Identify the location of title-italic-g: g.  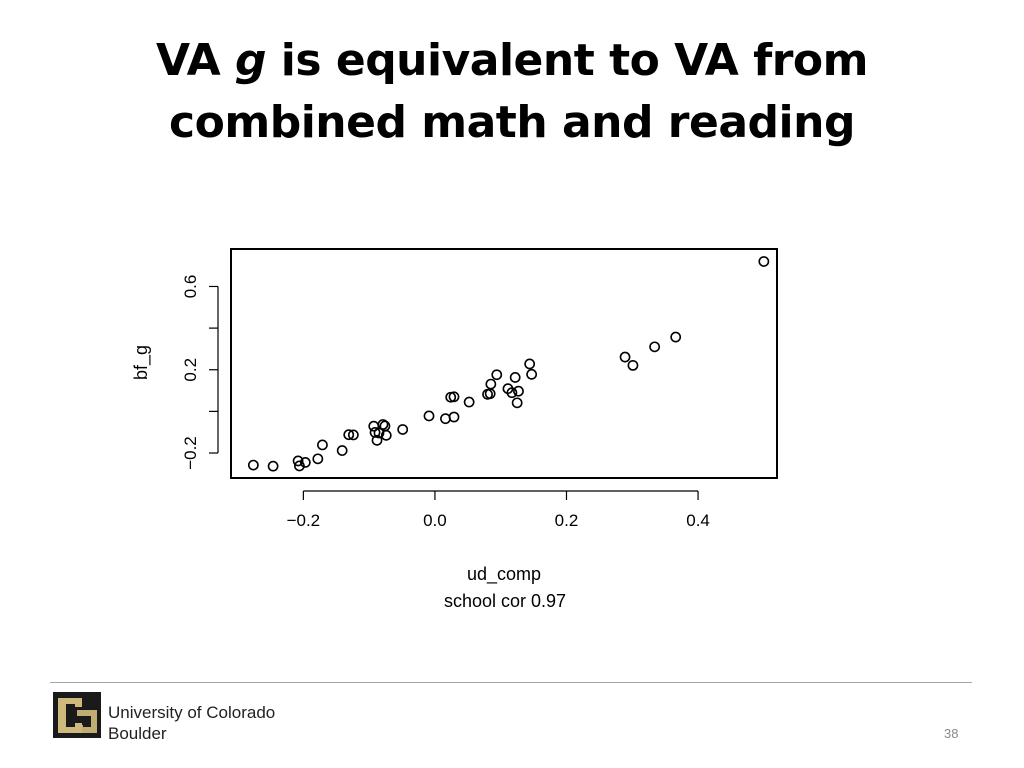
(250, 60).